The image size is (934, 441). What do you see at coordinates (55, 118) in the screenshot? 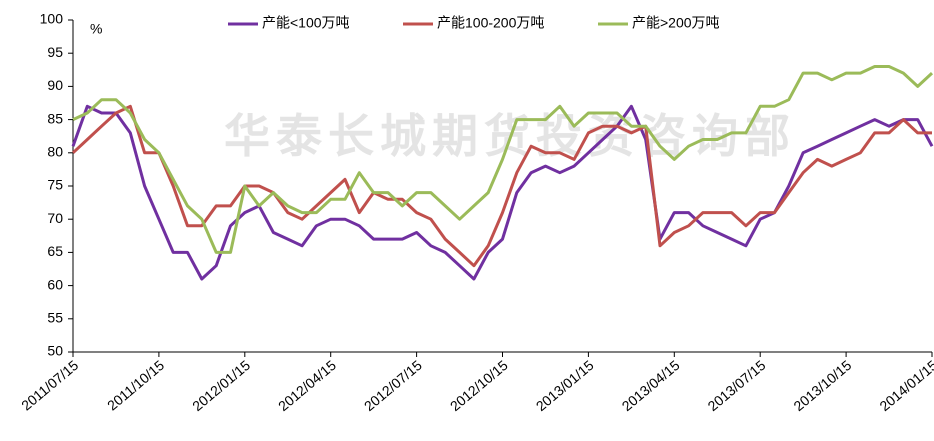
I see `y-tick-label: 85` at bounding box center [55, 118].